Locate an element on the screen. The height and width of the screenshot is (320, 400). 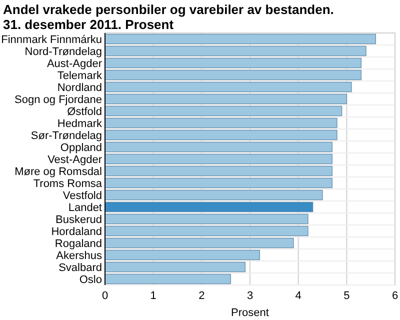
y-tick-label: Vestfold is located at coordinates (82, 196).